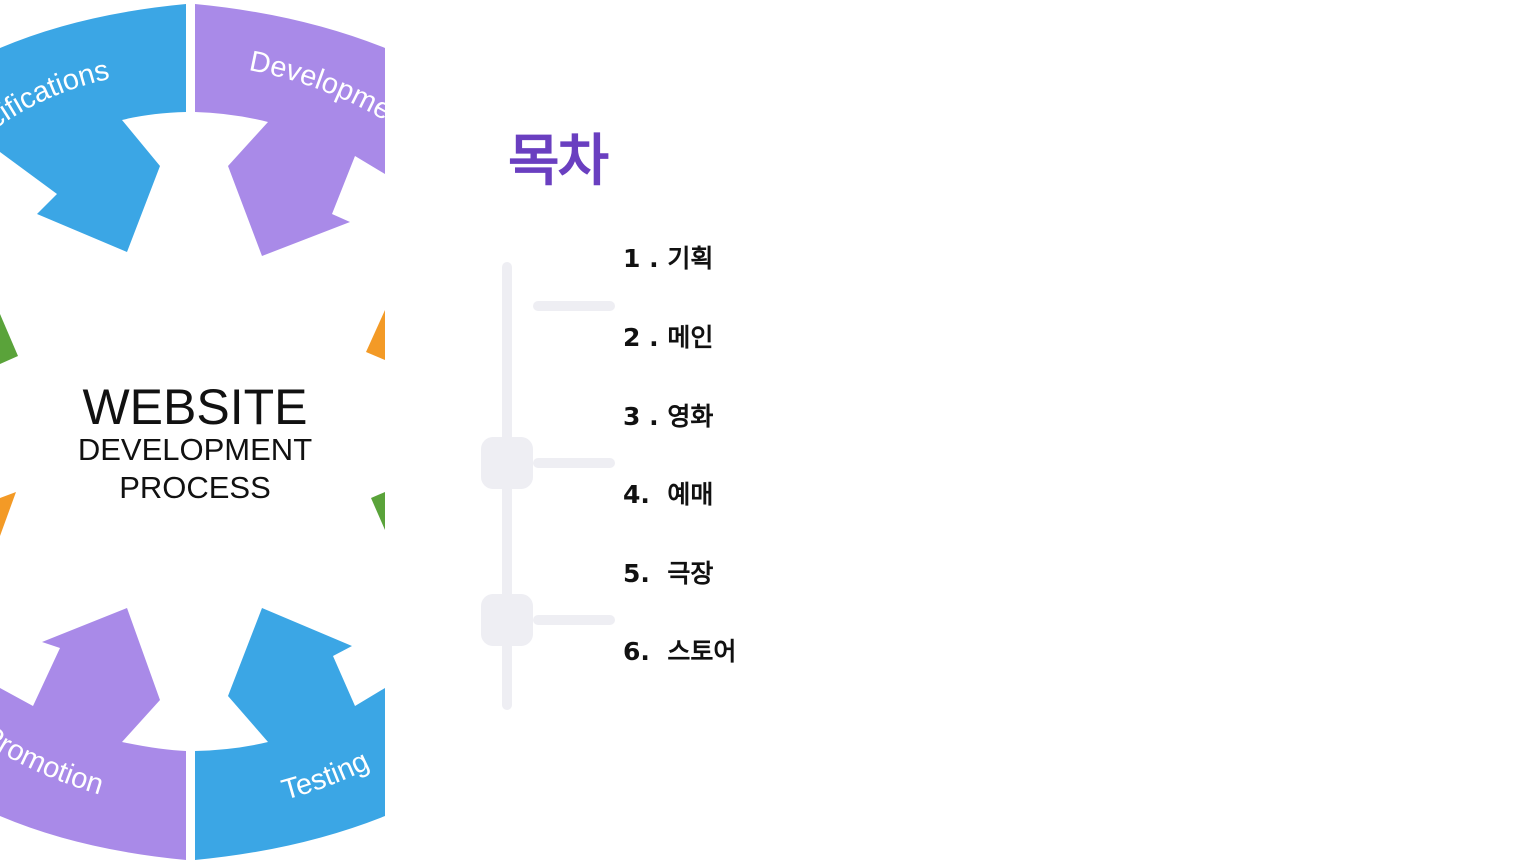 This screenshot has width=1536, height=864. What do you see at coordinates (558, 161) in the screenshot?
I see `toc-title: 목차` at bounding box center [558, 161].